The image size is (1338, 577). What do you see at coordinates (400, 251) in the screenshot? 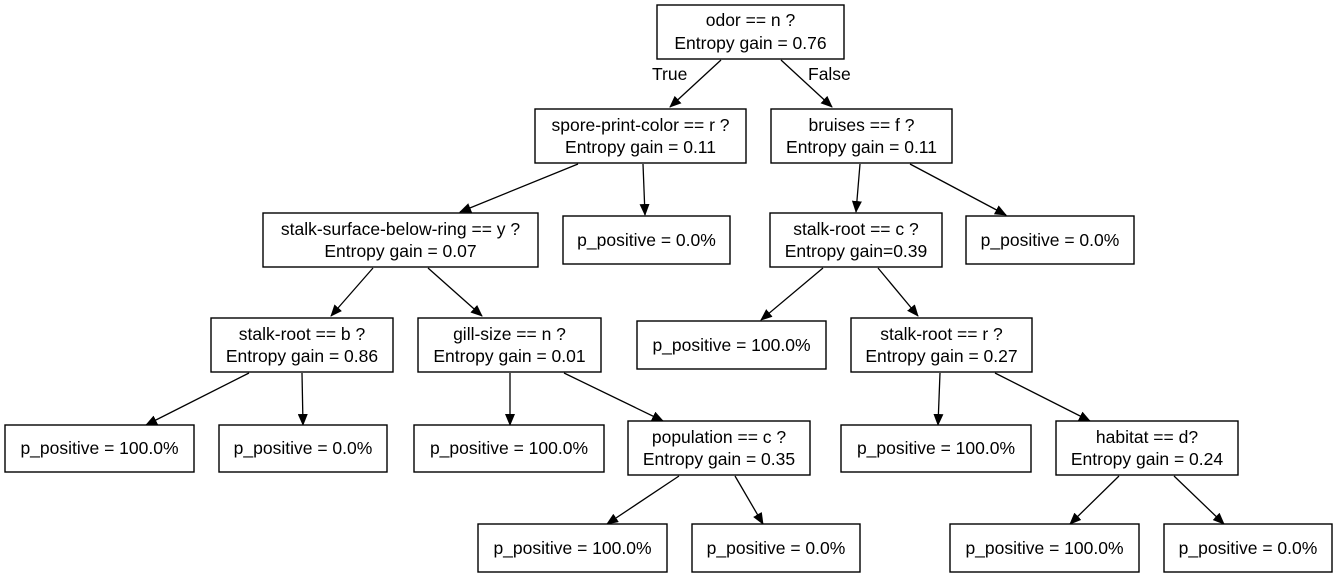
I see `node-label-line2: Entropy gain = 0.07` at bounding box center [400, 251].